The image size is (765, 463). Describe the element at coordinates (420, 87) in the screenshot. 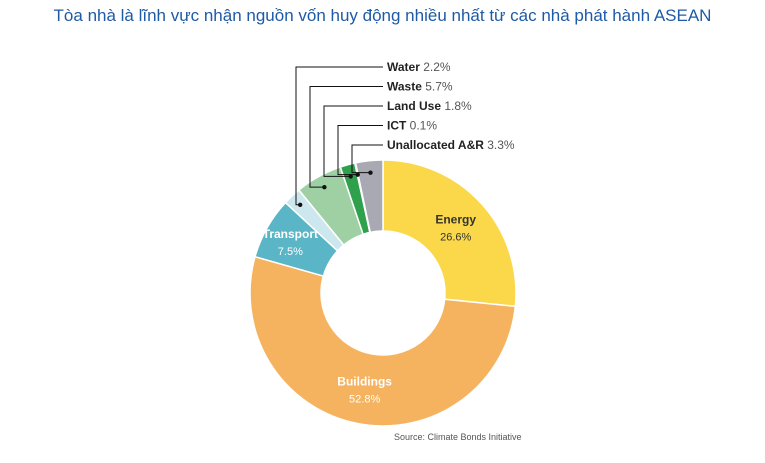

I see `callout-label-waste: Waste 5.7%` at that location.